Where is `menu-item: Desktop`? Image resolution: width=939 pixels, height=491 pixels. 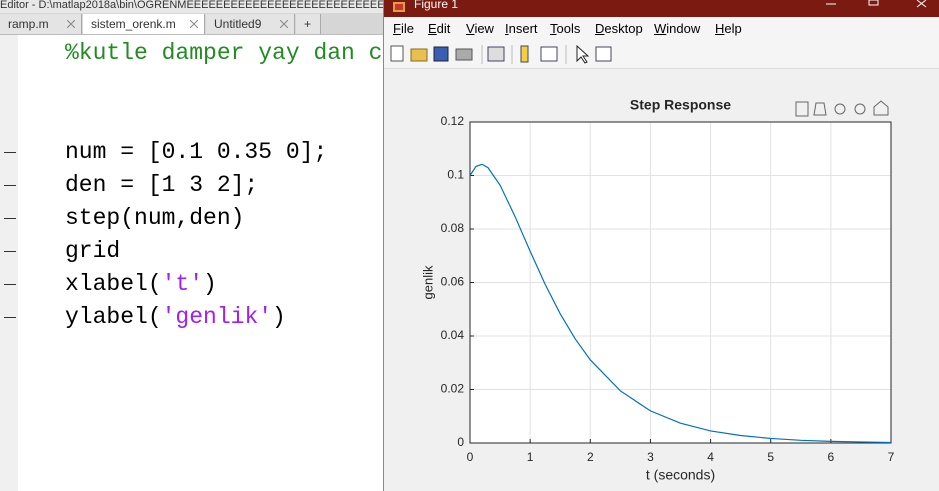
menu-item: Desktop is located at coordinates (619, 28).